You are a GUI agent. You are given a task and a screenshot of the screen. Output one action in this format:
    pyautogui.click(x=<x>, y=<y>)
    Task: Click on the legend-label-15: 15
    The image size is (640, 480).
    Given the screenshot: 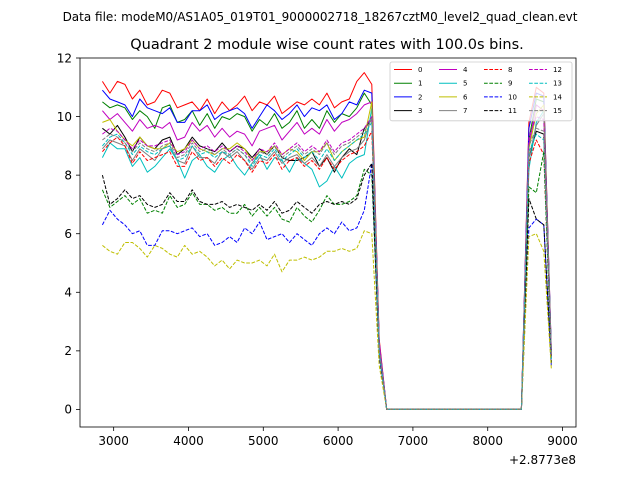 What is the action you would take?
    pyautogui.click(x=557, y=111)
    